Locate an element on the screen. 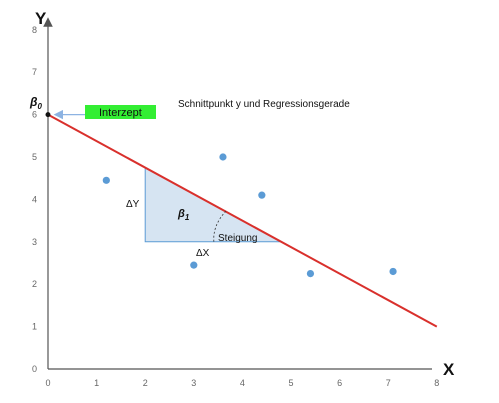 The image size is (499, 403). x-tick-label: 1 is located at coordinates (96, 383).